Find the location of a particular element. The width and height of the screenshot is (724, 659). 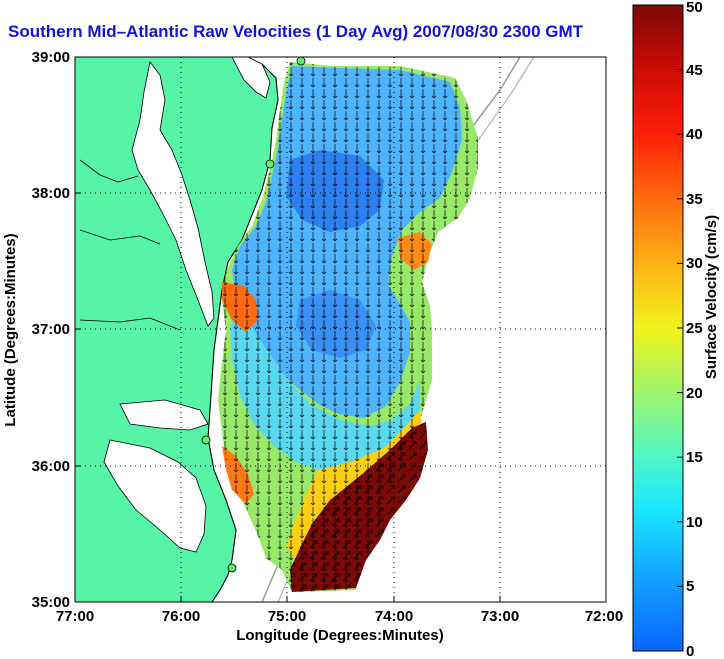

colorbar-tick-label: 0 is located at coordinates (690, 651).